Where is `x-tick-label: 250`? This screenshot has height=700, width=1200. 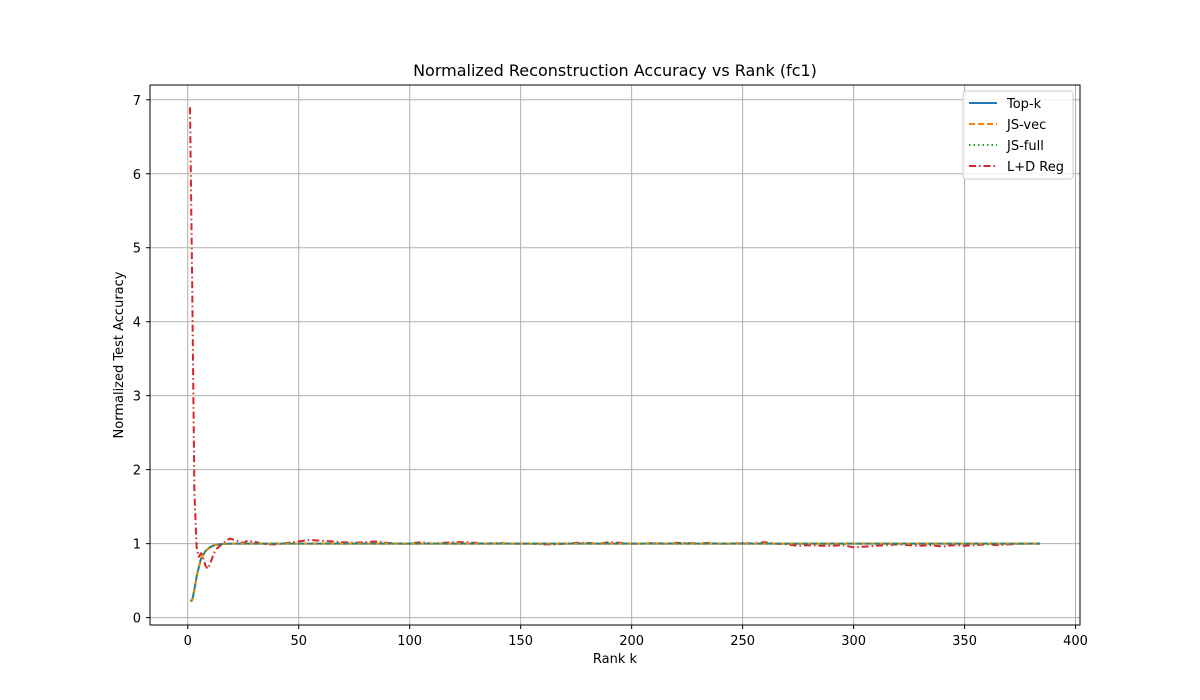 x-tick-label: 250 is located at coordinates (742, 641).